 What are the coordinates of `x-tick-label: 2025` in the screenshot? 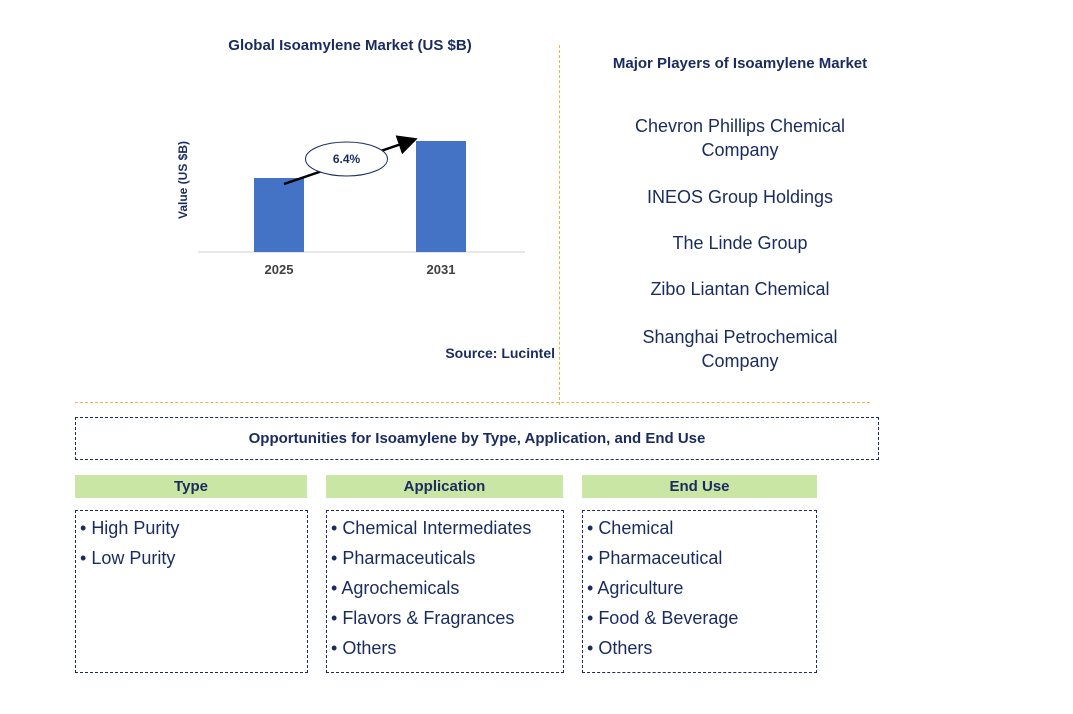 It's located at (279, 269).